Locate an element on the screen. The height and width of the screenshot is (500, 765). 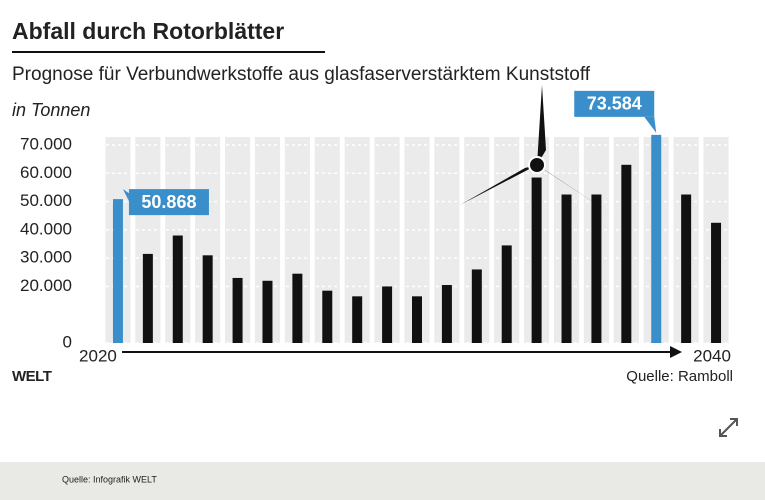
y-tick-label: 20.000 is located at coordinates (46, 285).